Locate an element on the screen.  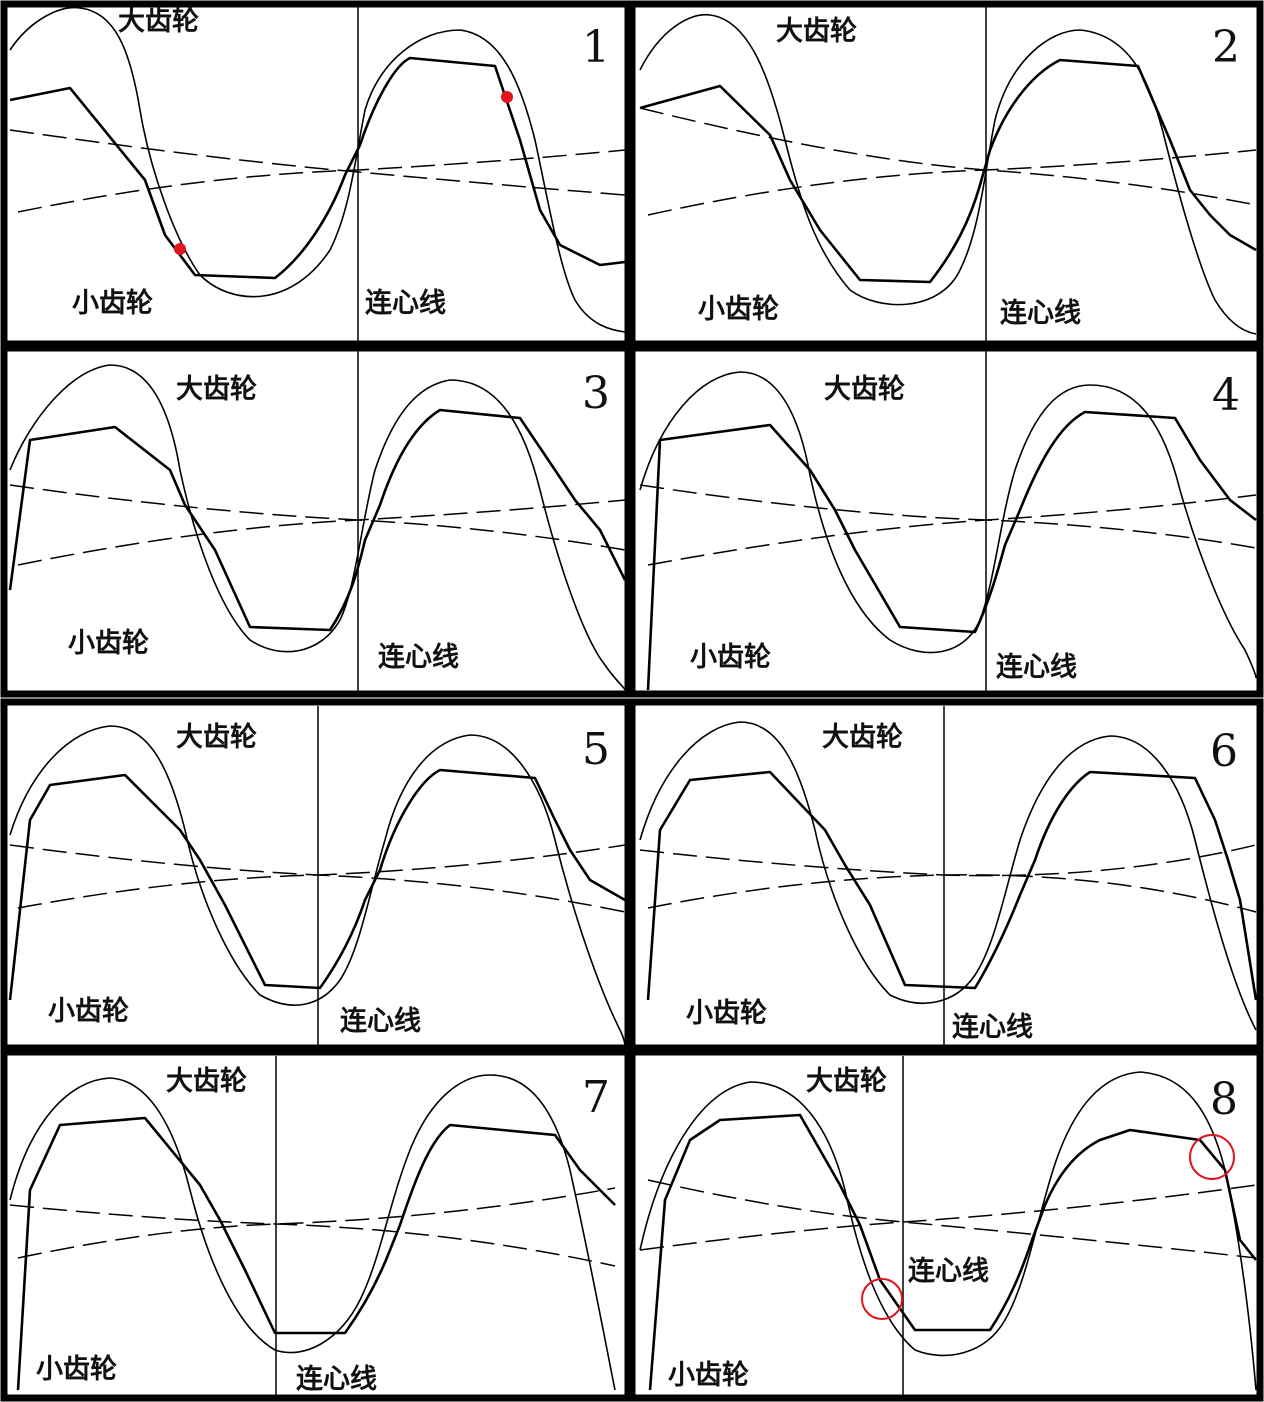
contact-circle-8a is located at coordinates (882, 1299).